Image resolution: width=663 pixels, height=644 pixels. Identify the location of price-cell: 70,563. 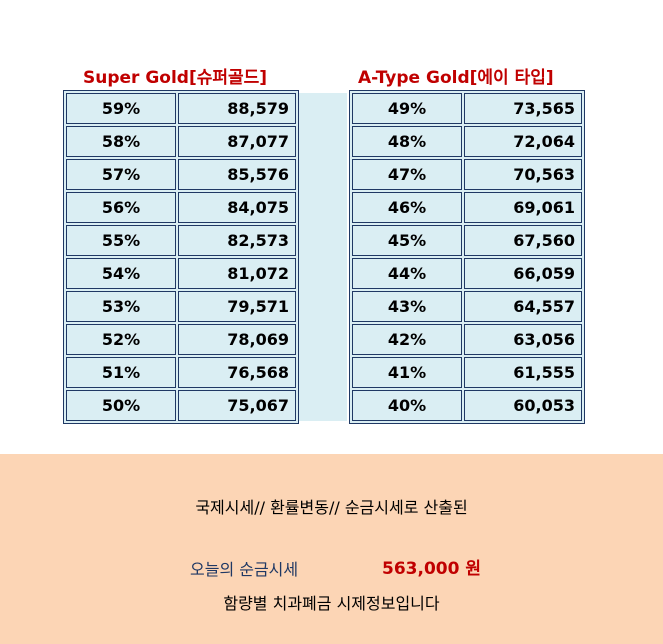
(523, 174).